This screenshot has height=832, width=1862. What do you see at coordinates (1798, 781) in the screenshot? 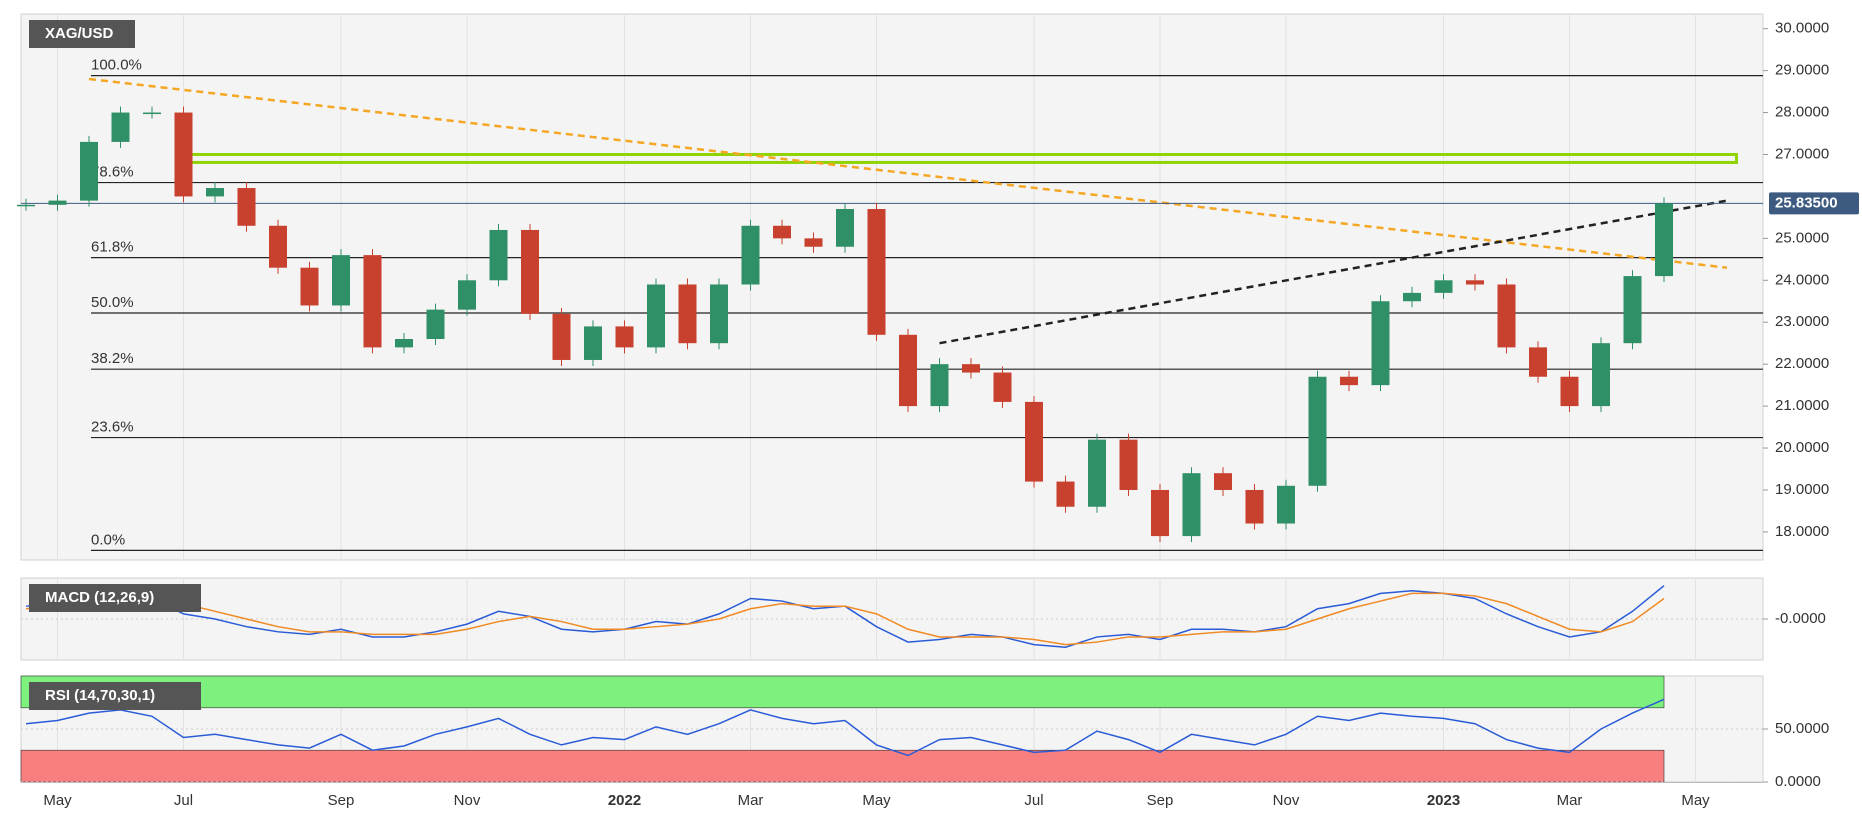
I see `y-tick-label: 0.0000` at bounding box center [1798, 781].